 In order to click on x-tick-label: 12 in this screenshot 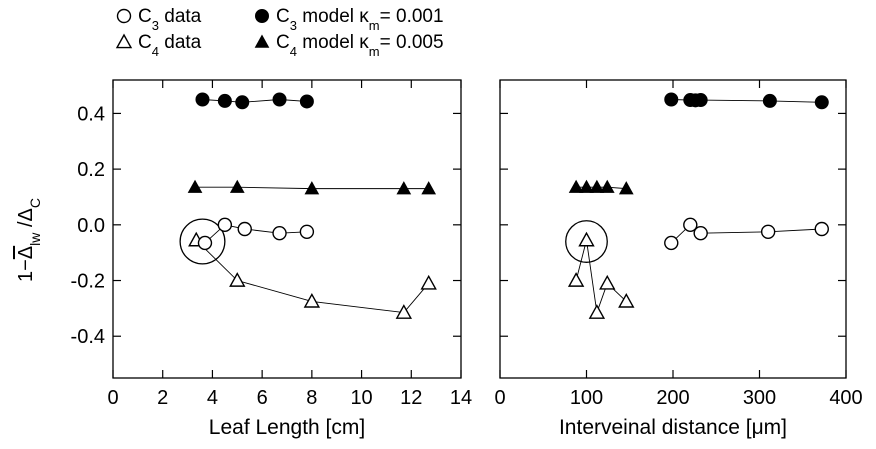, I will do `click(411, 398)`.